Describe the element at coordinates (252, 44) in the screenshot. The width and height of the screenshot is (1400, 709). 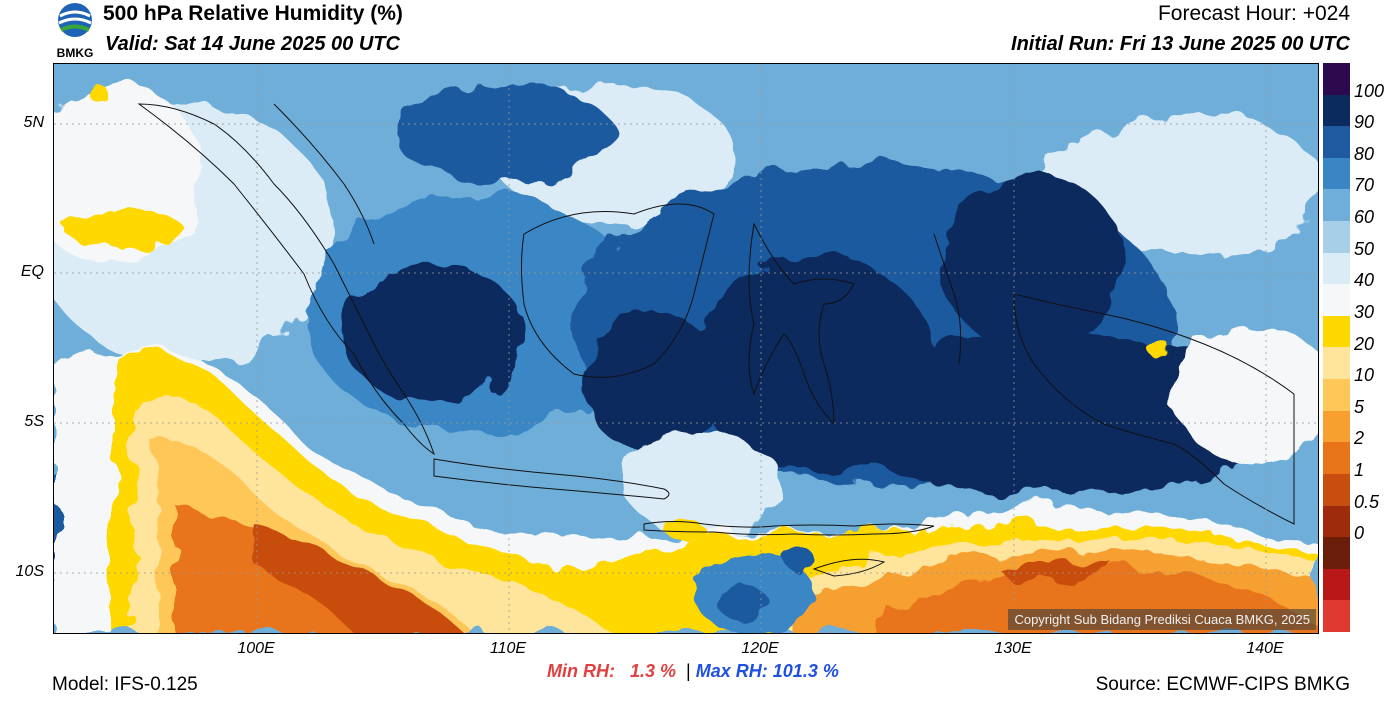
I see `valid-time: Valid: Sat 14 June 2025 00 UTC` at that location.